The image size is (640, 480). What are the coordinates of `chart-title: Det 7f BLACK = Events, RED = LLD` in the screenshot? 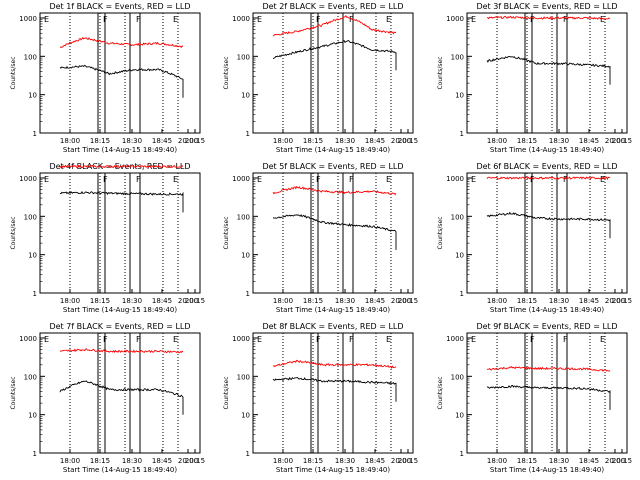 It's located at (119, 326).